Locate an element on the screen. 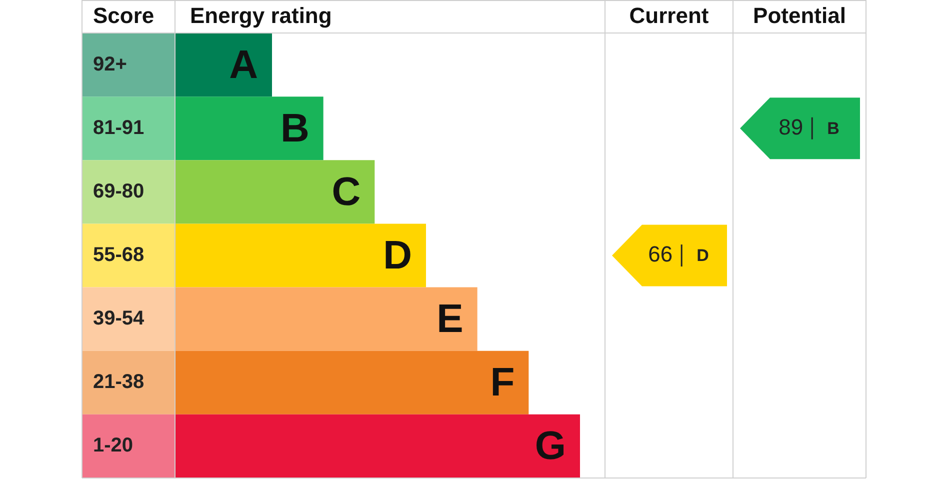 This screenshot has height=480, width=950. text: Energy rating is located at coordinates (261, 15).